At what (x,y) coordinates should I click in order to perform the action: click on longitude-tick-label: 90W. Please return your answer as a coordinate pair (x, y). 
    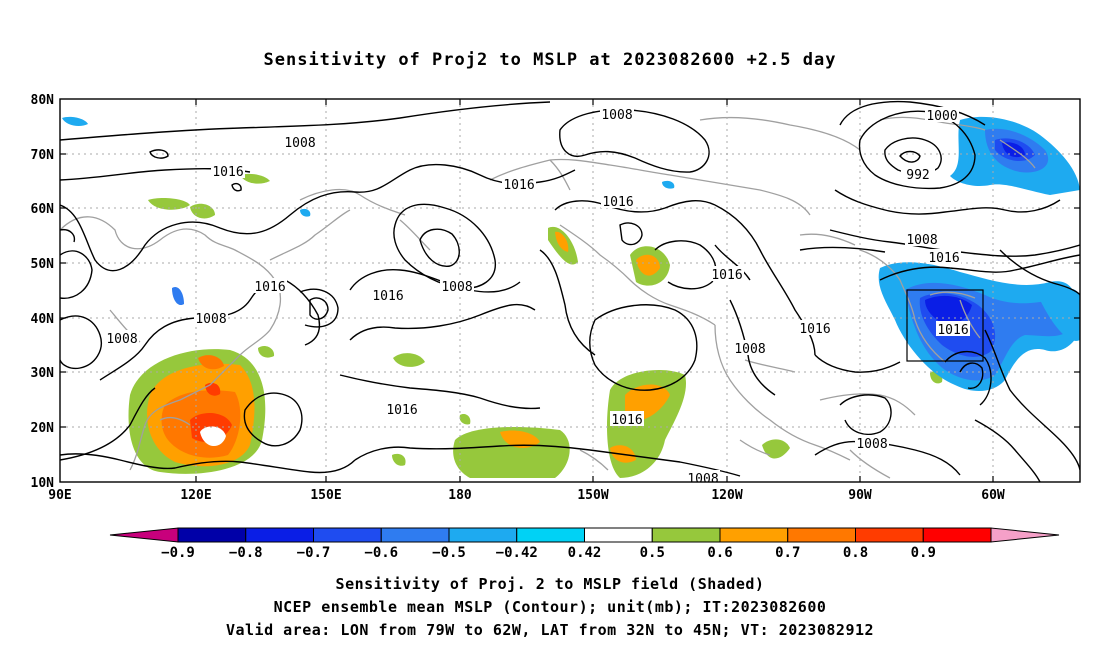
    Looking at the image, I should click on (860, 495).